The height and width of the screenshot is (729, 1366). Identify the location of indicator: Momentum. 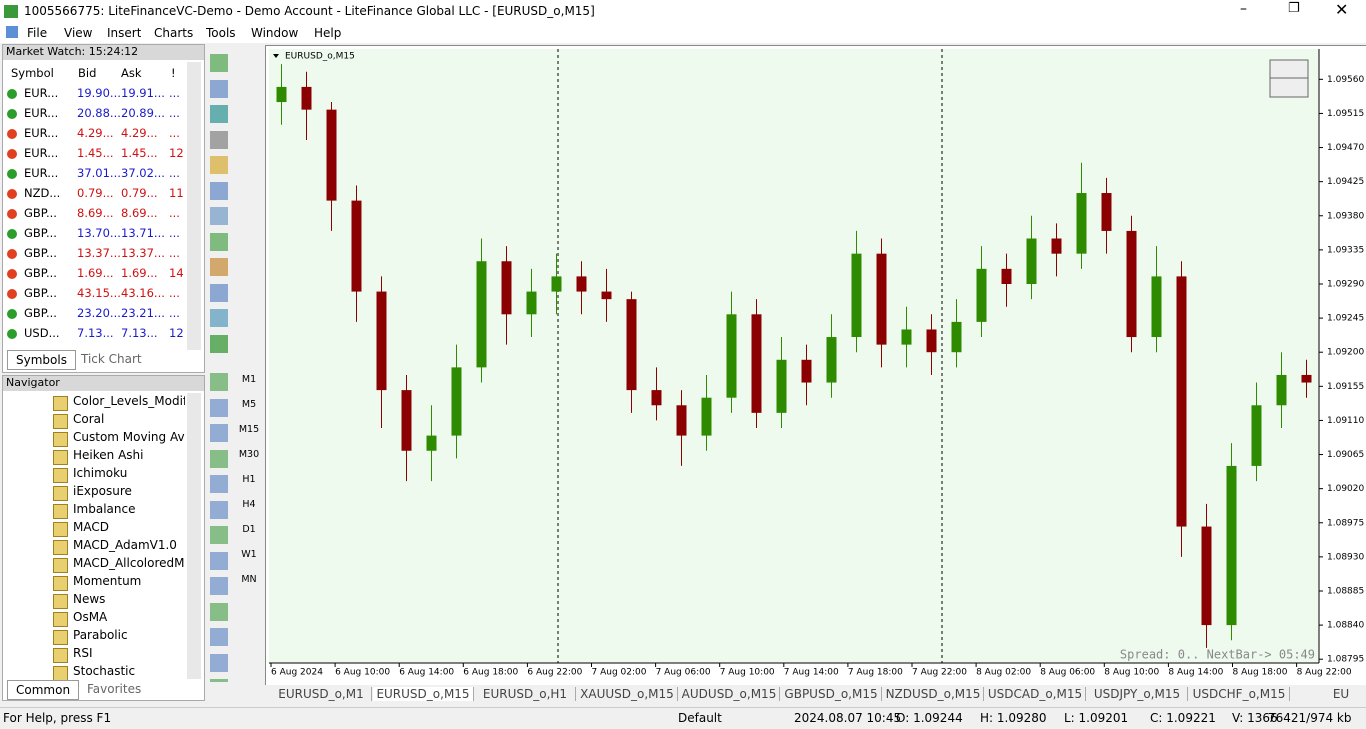
(107, 581).